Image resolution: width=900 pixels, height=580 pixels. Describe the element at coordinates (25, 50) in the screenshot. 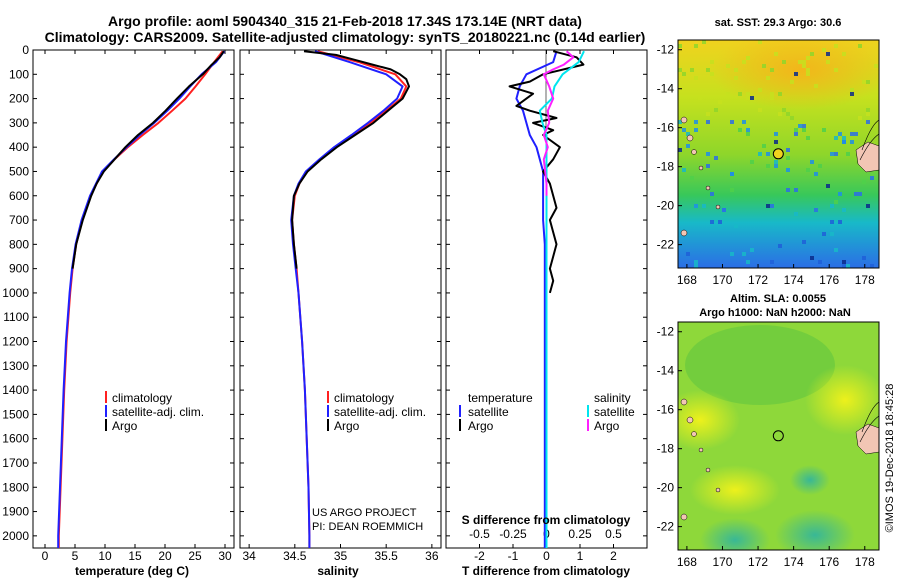

I see `depth-tick-label: 0` at that location.